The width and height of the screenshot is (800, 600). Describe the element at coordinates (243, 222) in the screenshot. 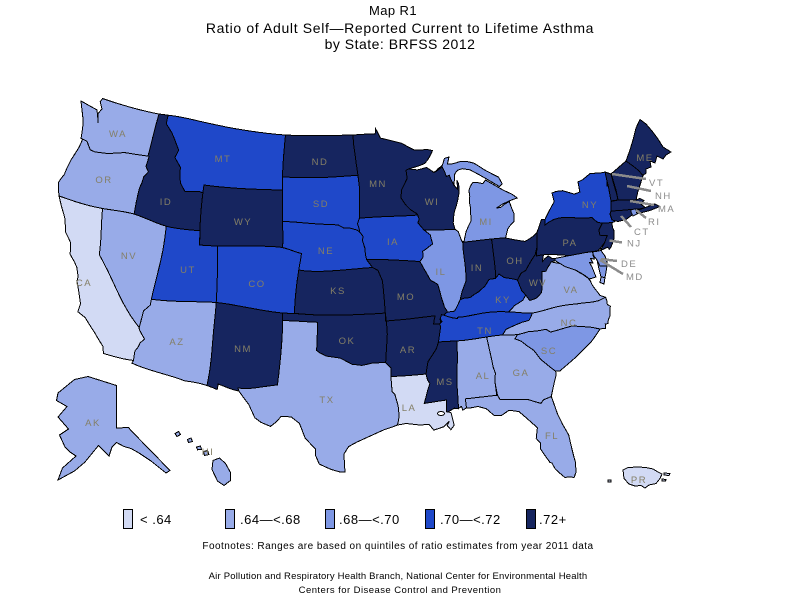

I see `svg-text: WY` at that location.